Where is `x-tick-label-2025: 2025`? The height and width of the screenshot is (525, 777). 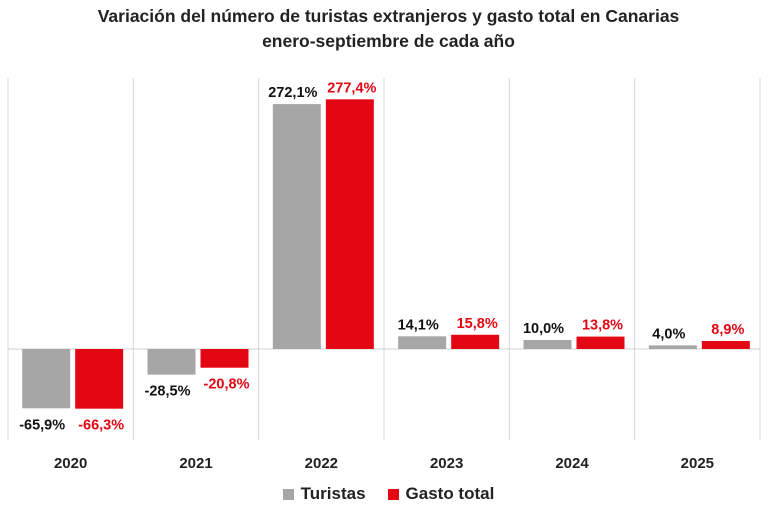
x-tick-label-2025: 2025 is located at coordinates (697, 463).